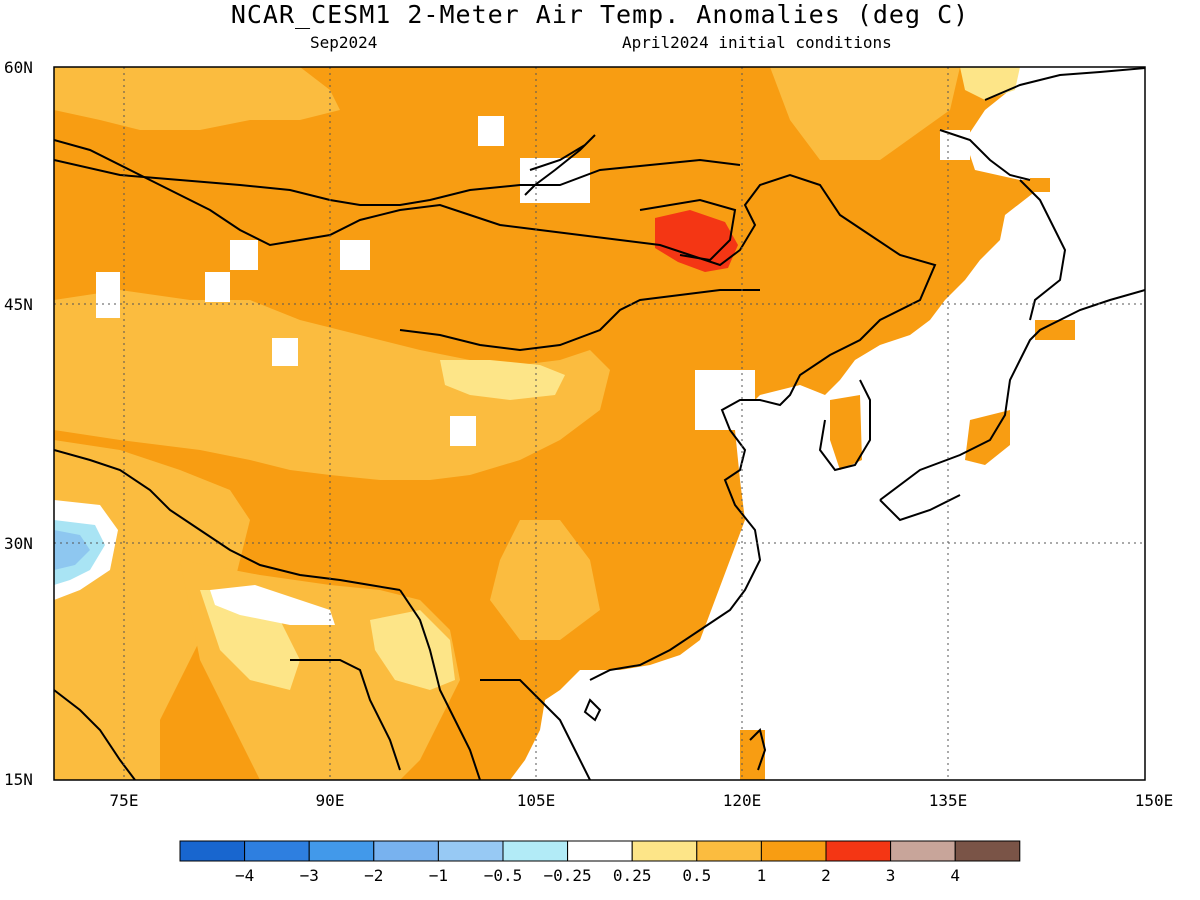 This screenshot has width=1200, height=900. I want to click on colorbar-tick-label: 3, so click(891, 875).